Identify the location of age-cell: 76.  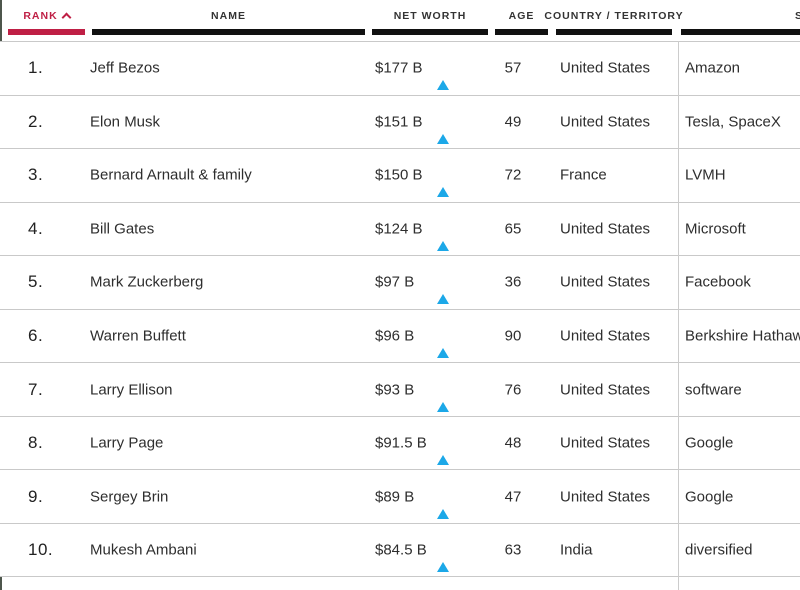
(513, 390).